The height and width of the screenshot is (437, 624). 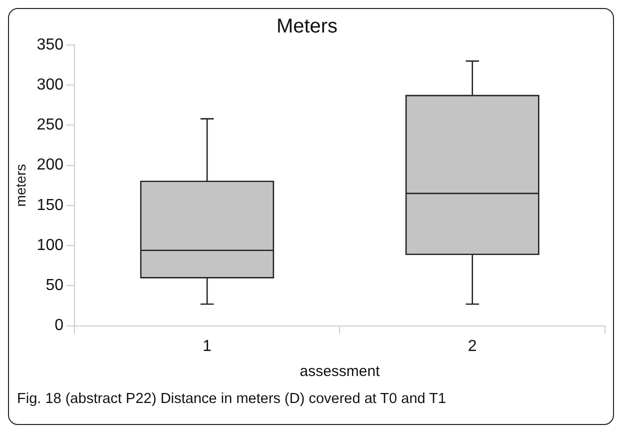 What do you see at coordinates (59, 325) in the screenshot?
I see `y-tick-label: 0` at bounding box center [59, 325].